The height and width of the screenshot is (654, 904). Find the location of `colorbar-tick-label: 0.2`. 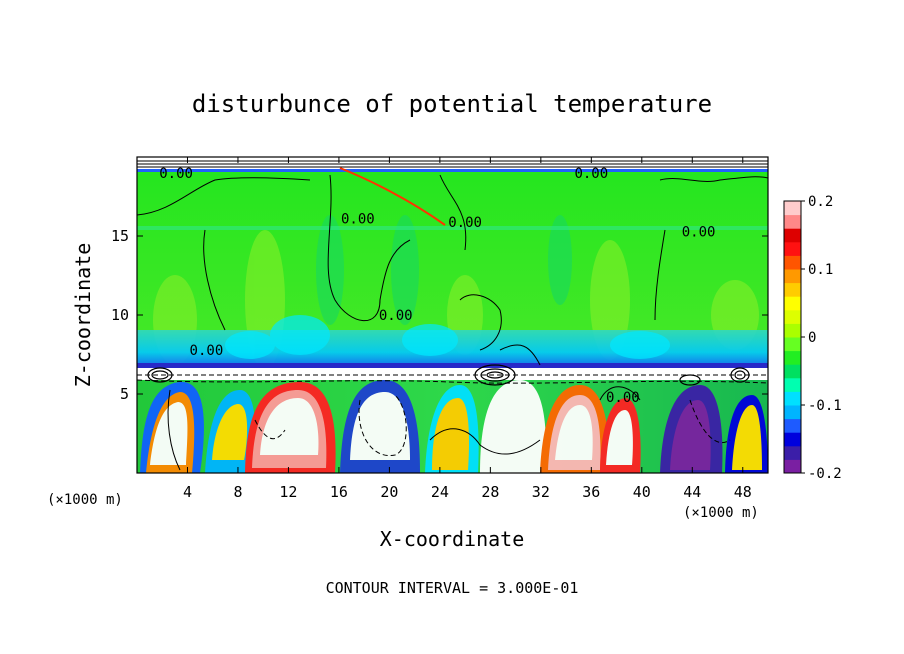

colorbar-tick-label: 0.2 is located at coordinates (820, 202).